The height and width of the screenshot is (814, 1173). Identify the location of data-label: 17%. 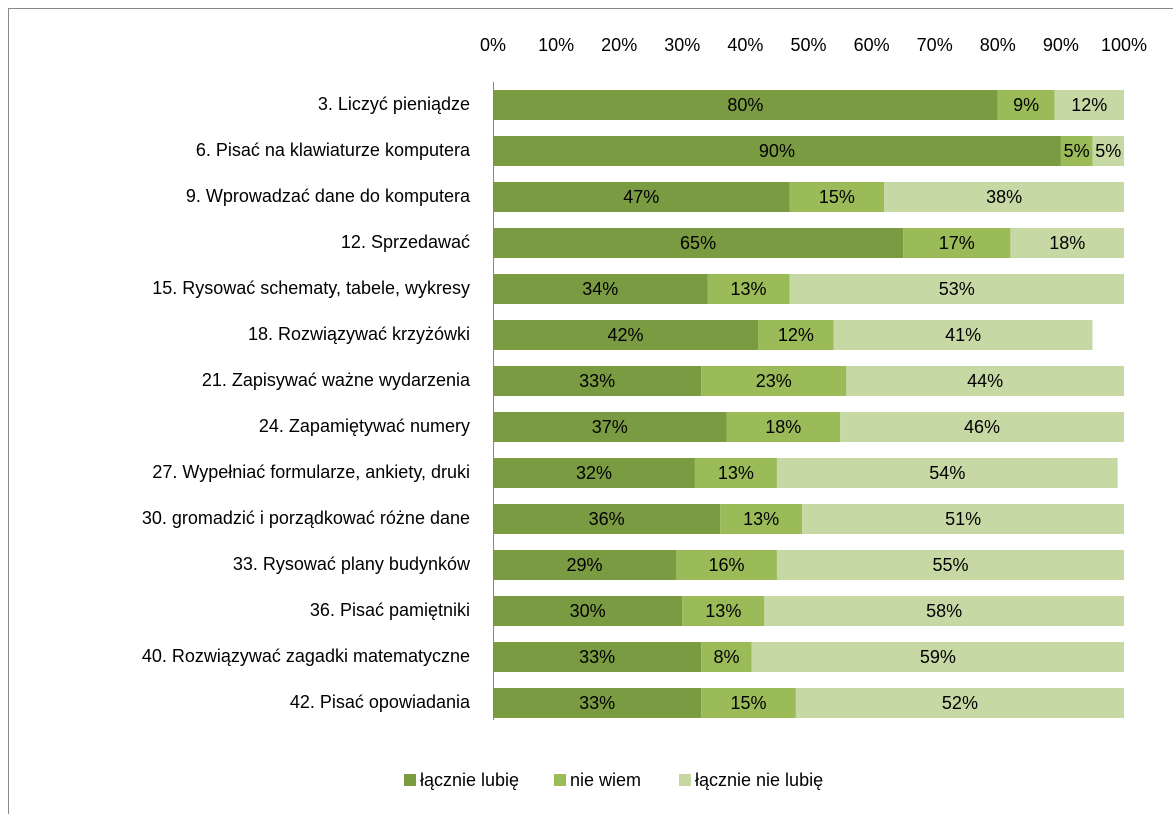
(957, 243).